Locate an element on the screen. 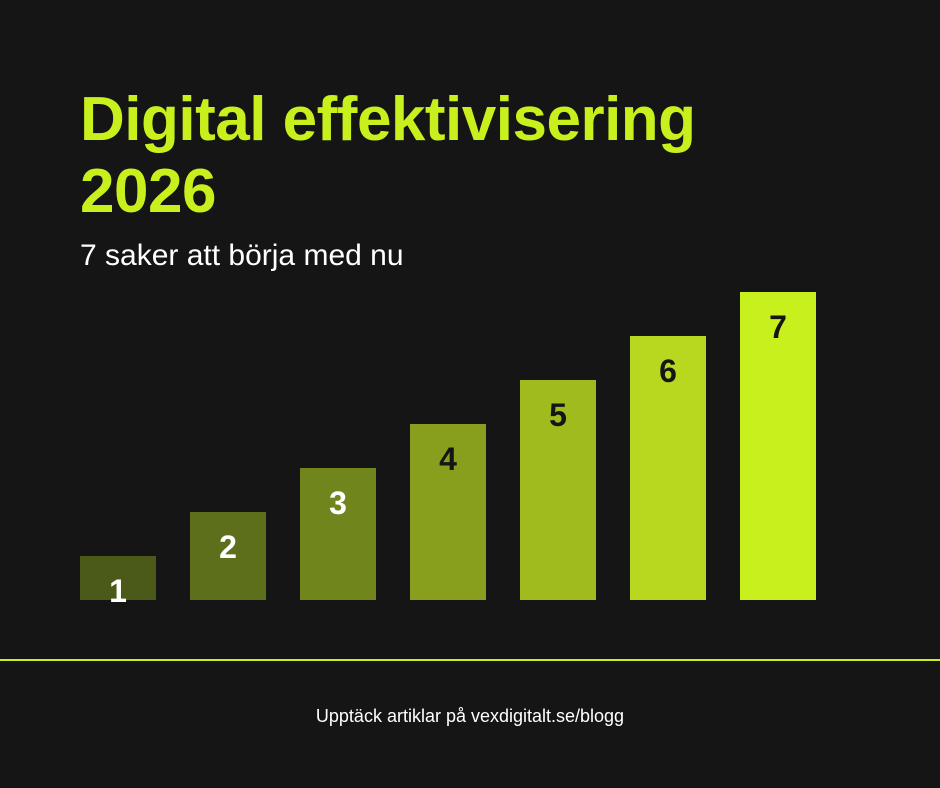  bar-label-2: 2 is located at coordinates (228, 547).